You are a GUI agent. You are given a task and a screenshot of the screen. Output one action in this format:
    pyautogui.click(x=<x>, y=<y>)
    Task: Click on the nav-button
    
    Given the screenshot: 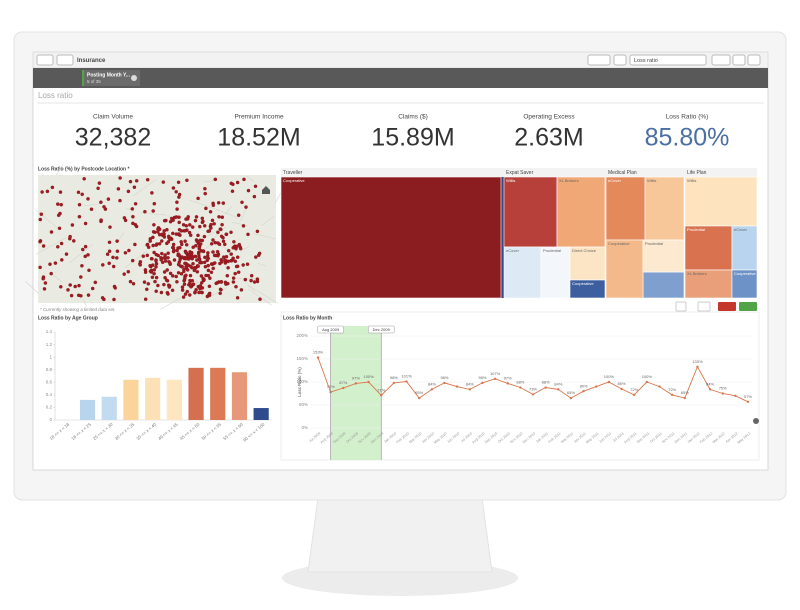 What is the action you would take?
    pyautogui.click(x=45, y=60)
    